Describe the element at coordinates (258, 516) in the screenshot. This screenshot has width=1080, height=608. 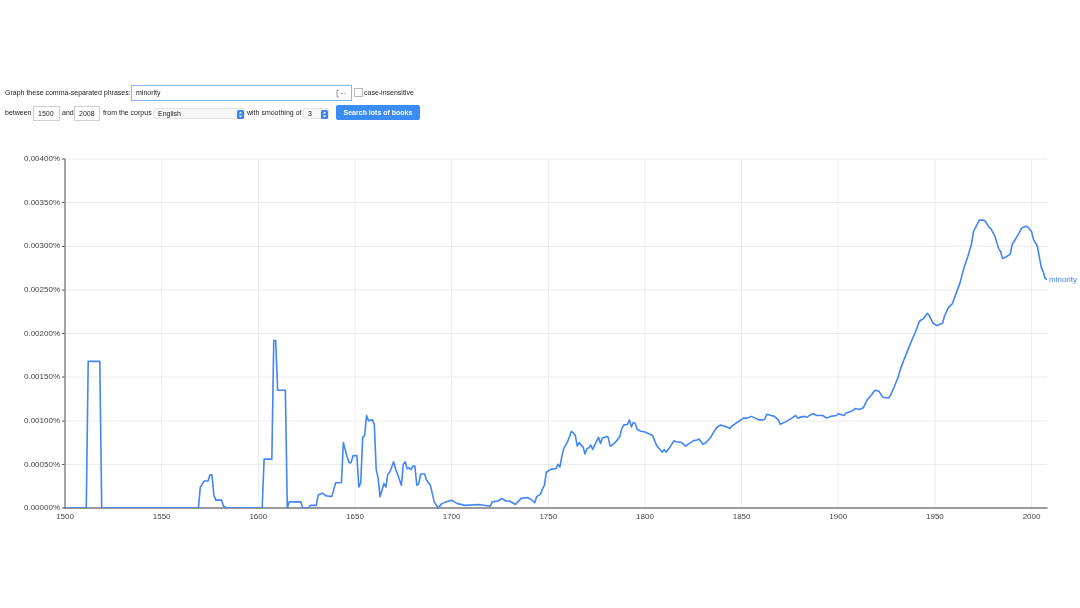
I see `x-tick-label: 1600` at that location.